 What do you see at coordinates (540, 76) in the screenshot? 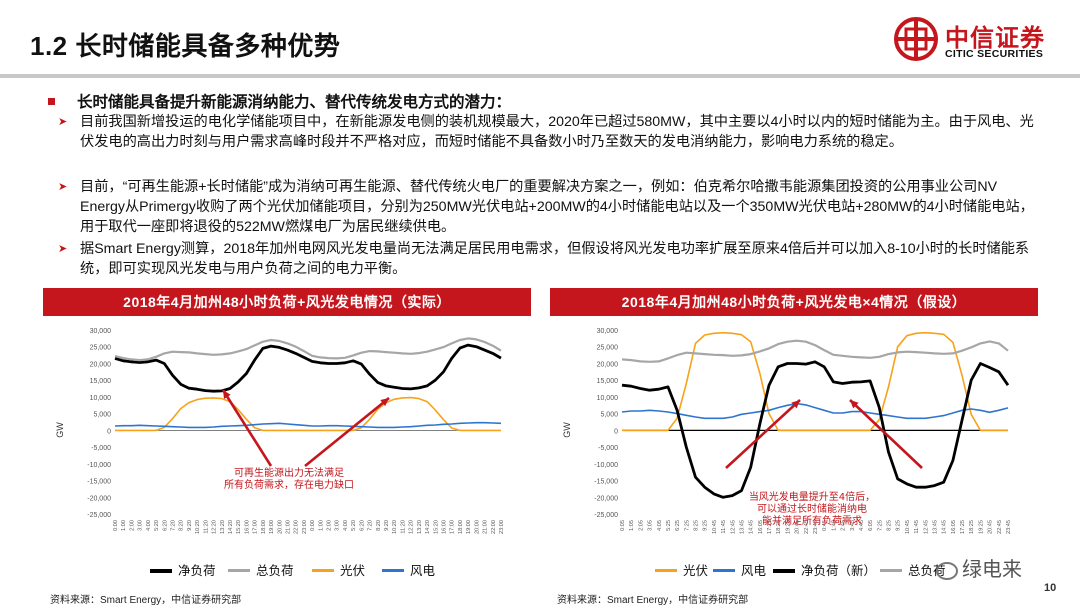
I see `header-rule` at bounding box center [540, 76].